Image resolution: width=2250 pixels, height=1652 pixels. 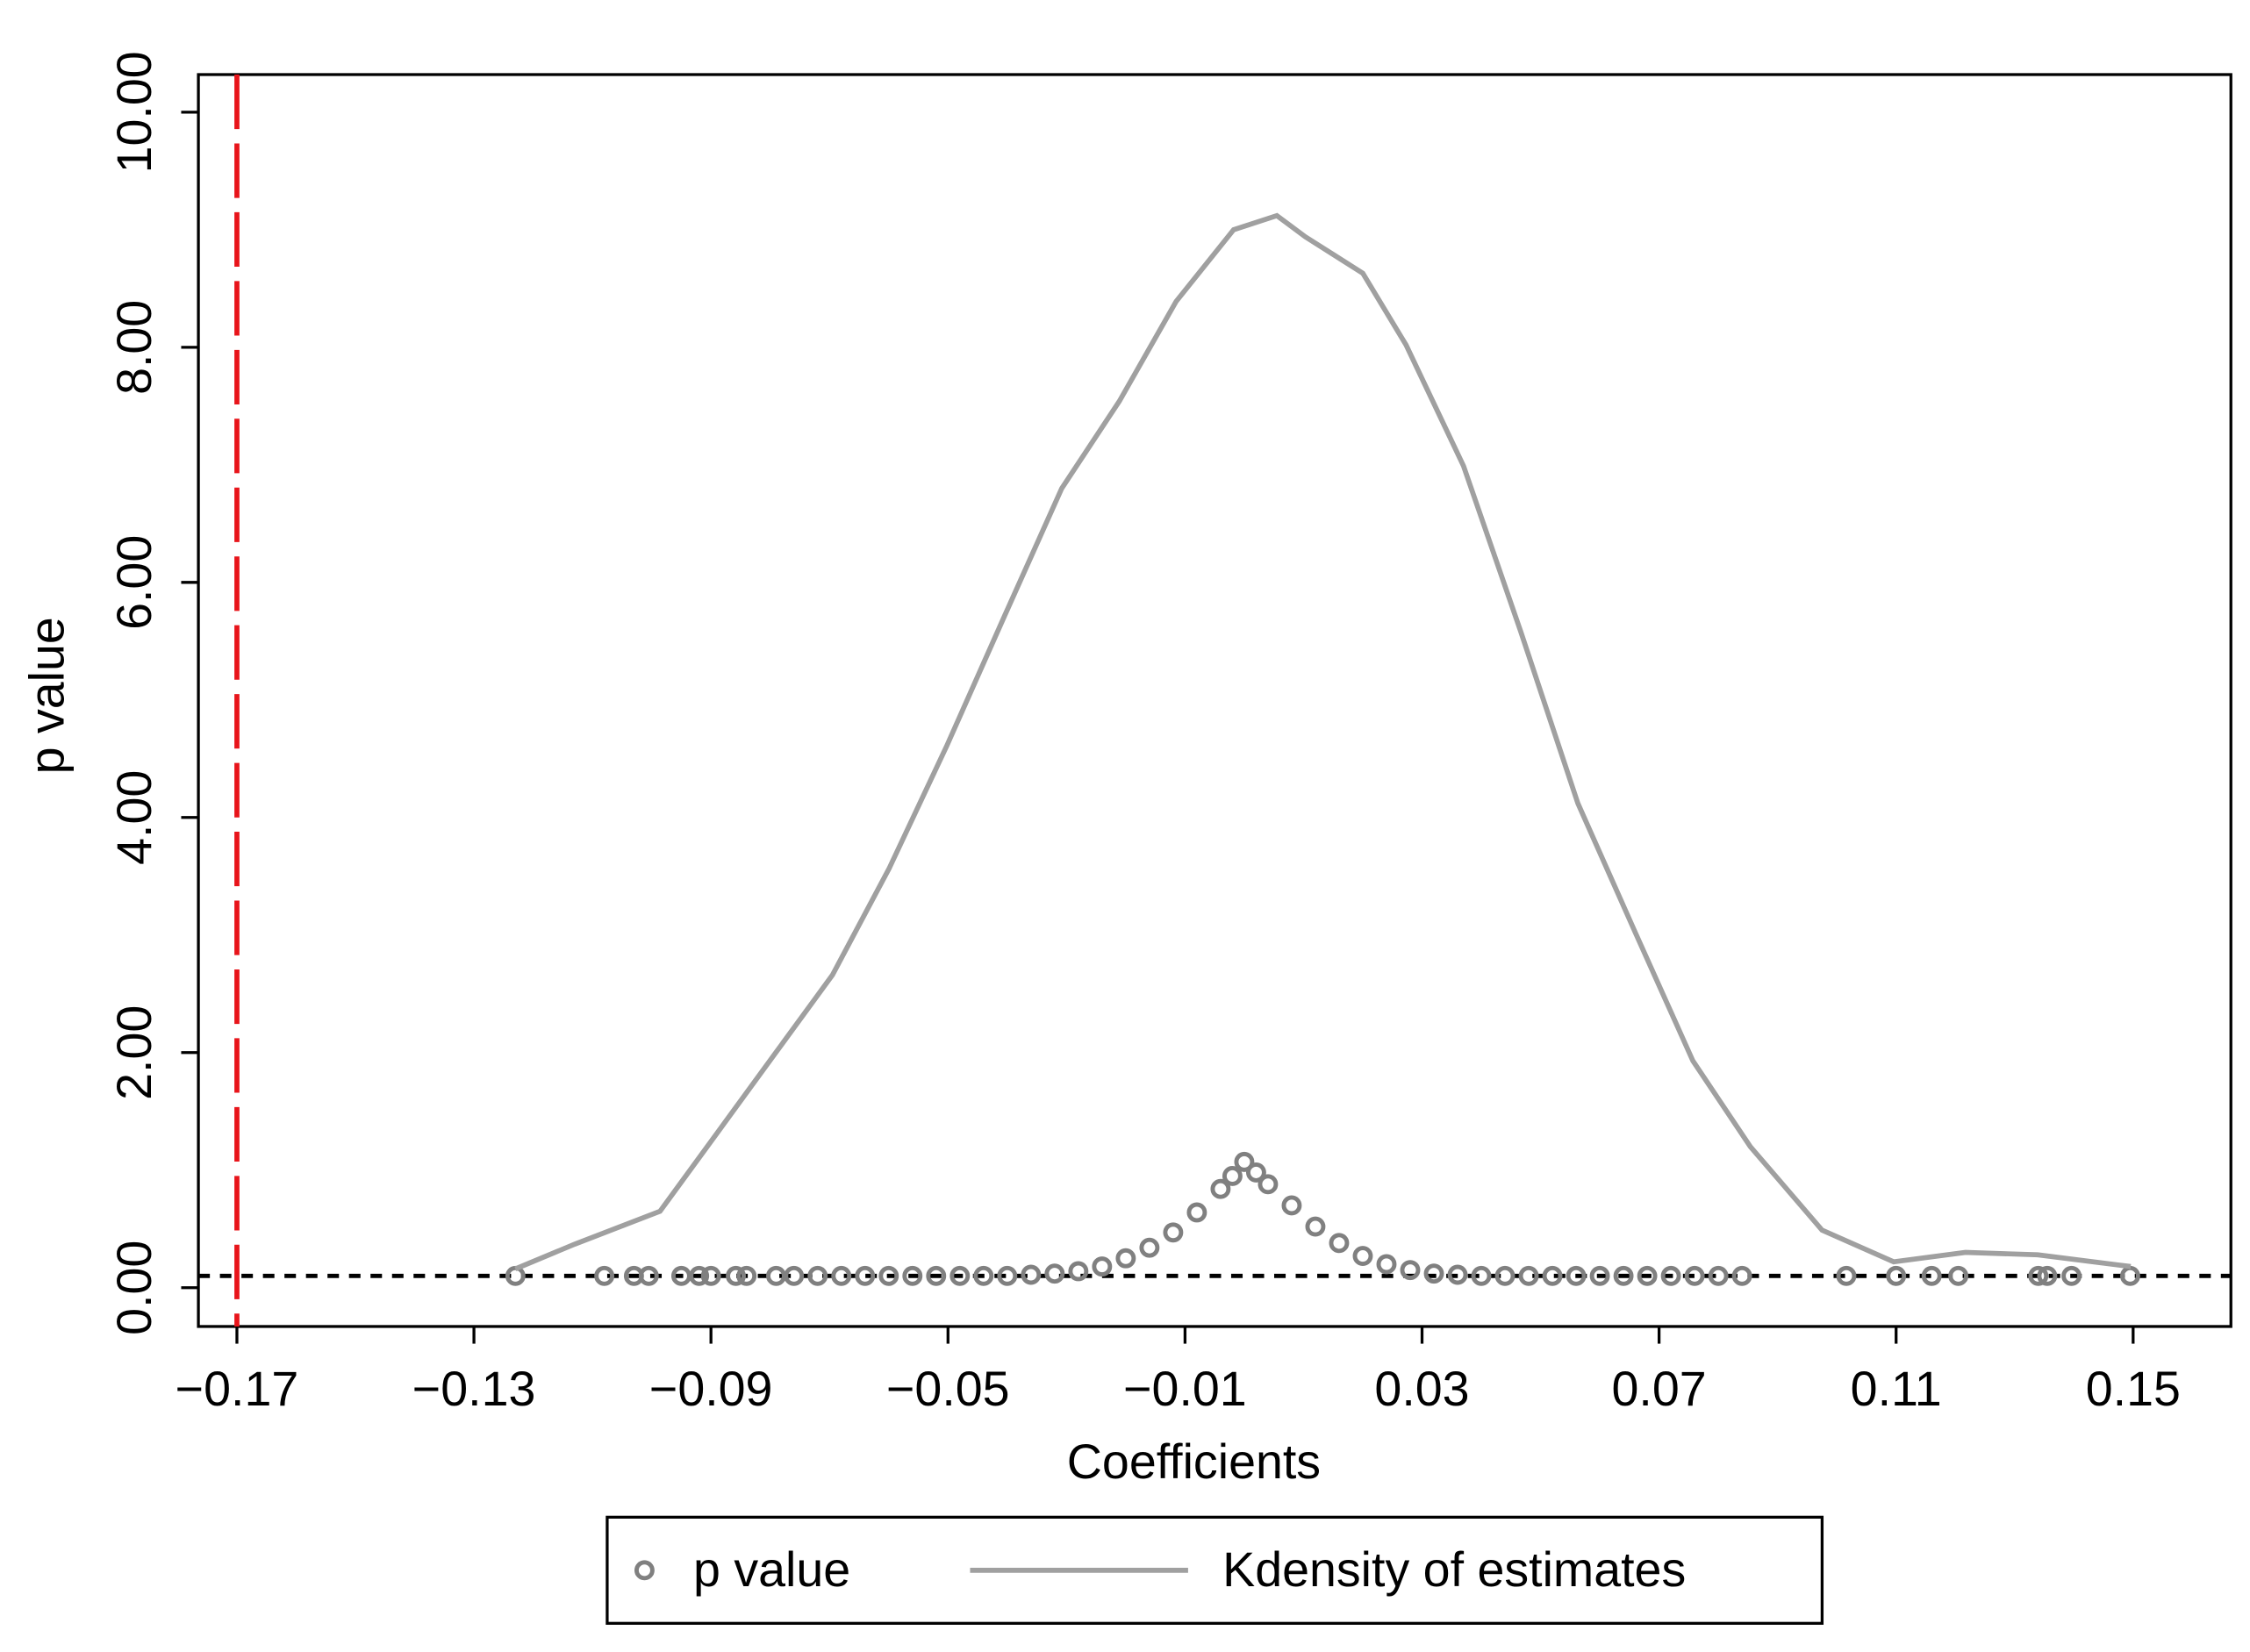 I want to click on y-tick-label: 2.00, so click(x=134, y=1053).